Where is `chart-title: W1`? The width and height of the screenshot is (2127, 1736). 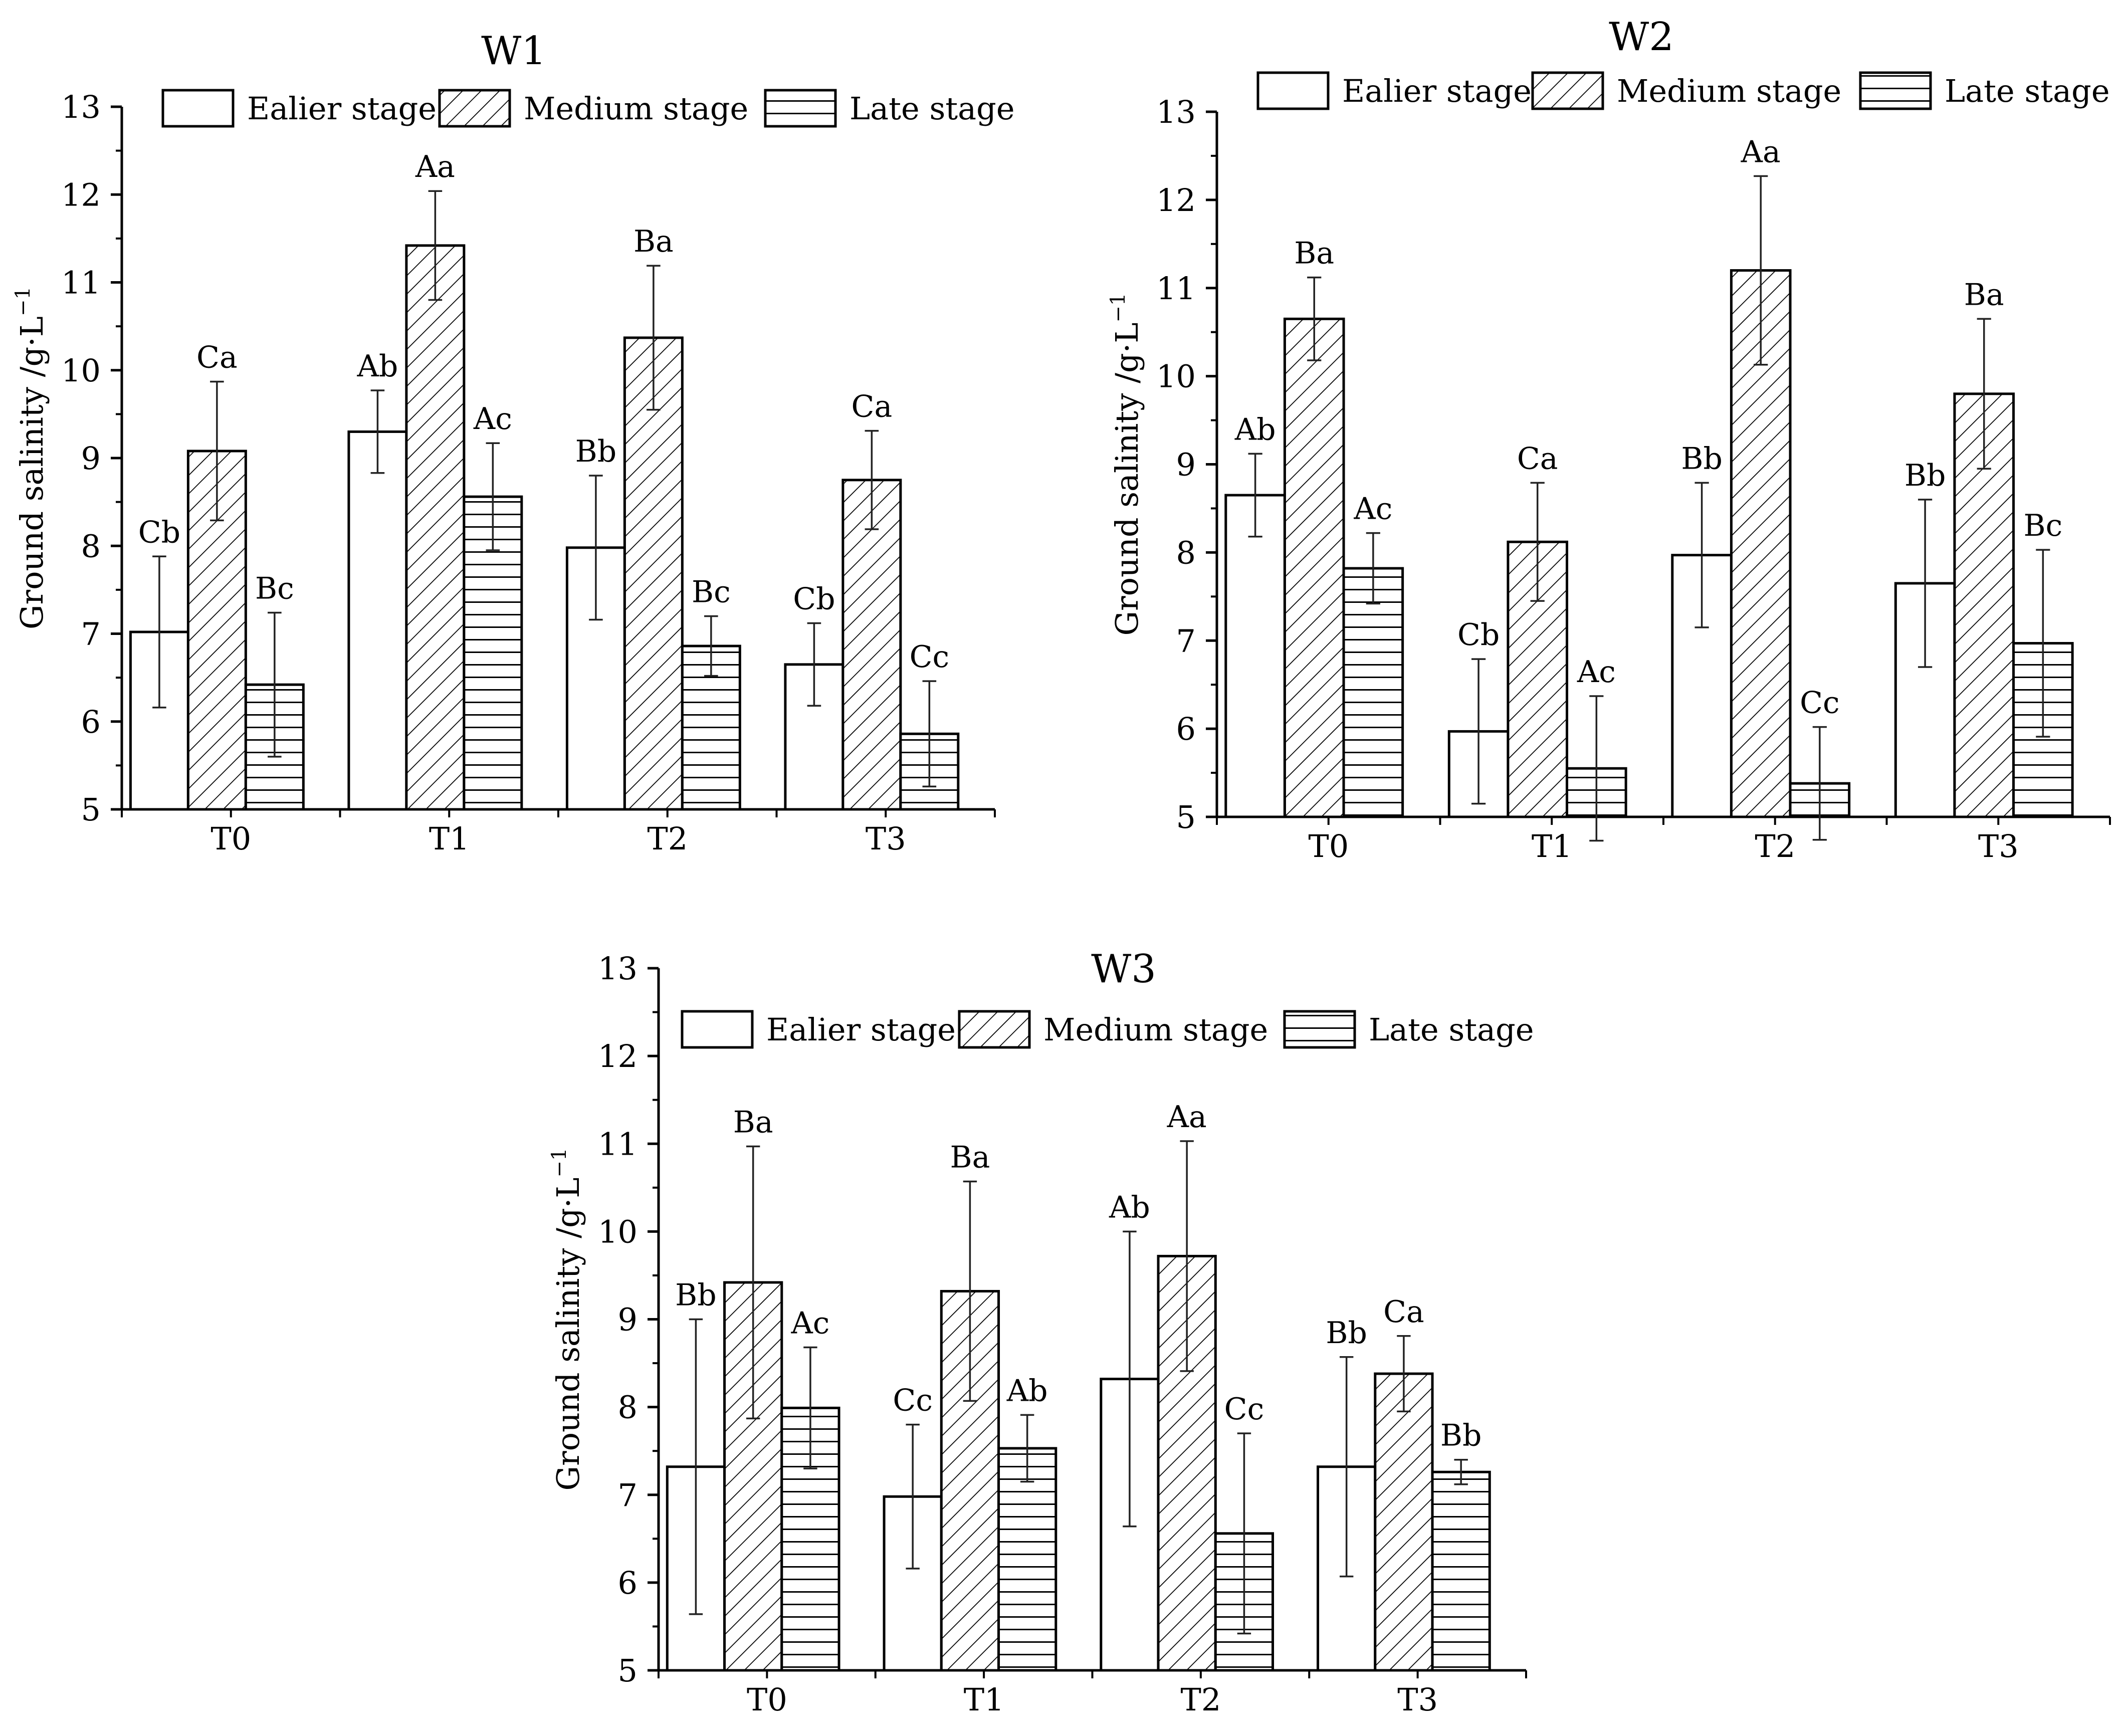 chart-title: W1 is located at coordinates (513, 51).